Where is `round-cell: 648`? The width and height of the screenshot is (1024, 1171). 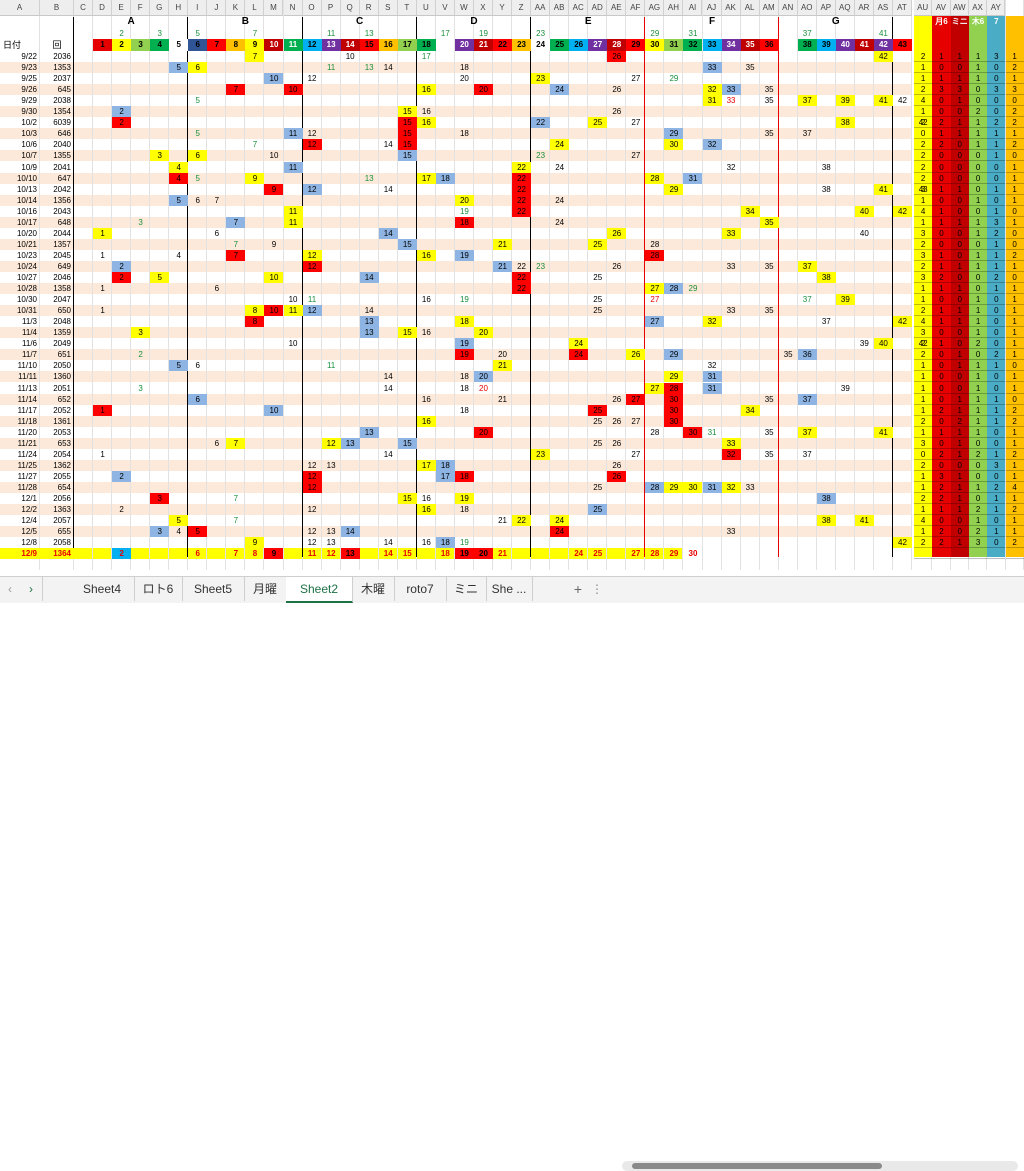
round-cell: 648 is located at coordinates (64, 222).